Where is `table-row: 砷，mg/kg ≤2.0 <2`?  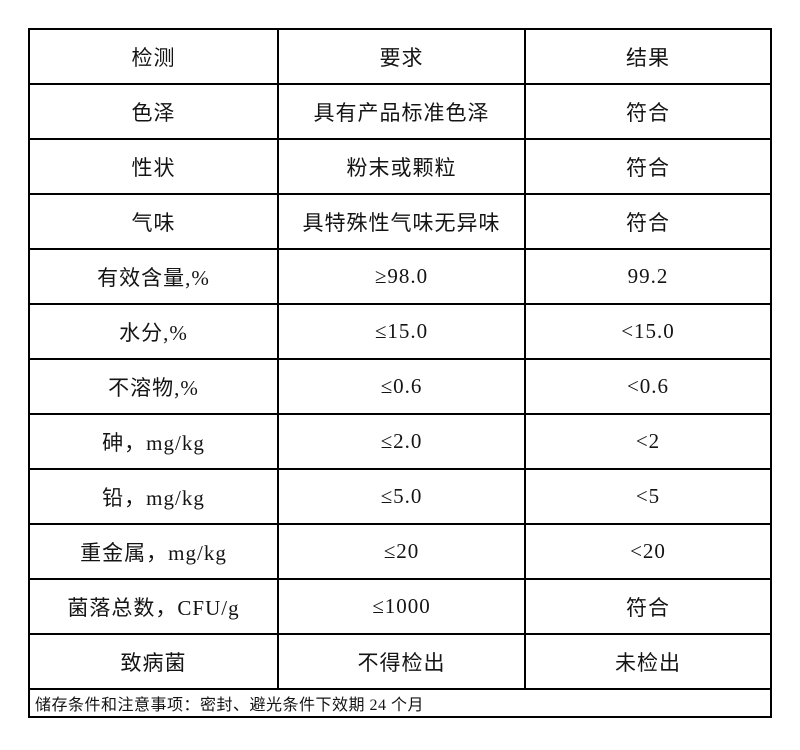
table-row: 砷，mg/kg ≤2.0 <2 is located at coordinates (400, 441).